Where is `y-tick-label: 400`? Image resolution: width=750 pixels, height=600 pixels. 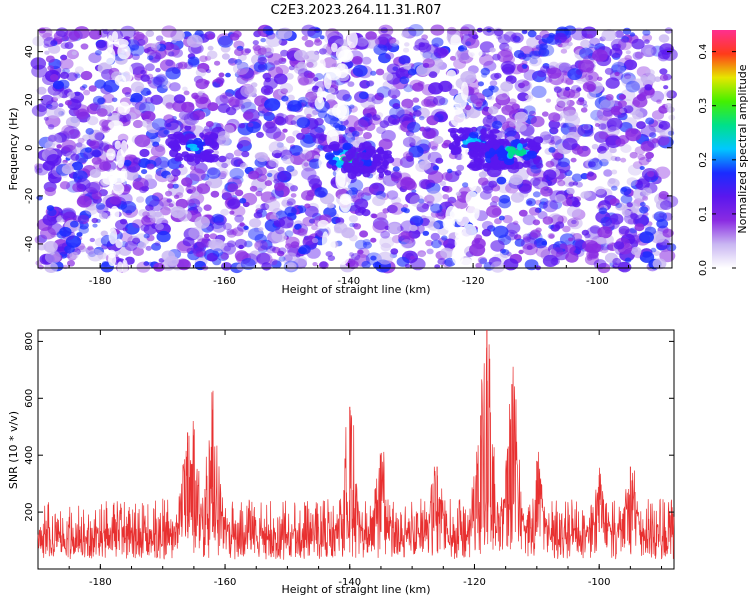
y-tick-label: 400 is located at coordinates (29, 455).